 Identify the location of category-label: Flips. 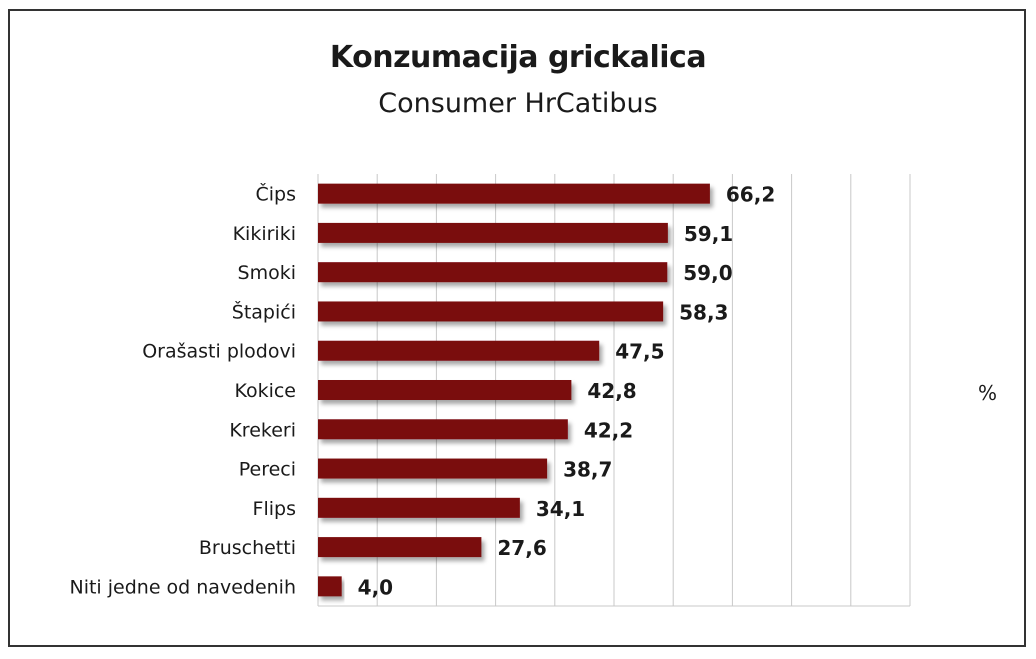
(274, 509).